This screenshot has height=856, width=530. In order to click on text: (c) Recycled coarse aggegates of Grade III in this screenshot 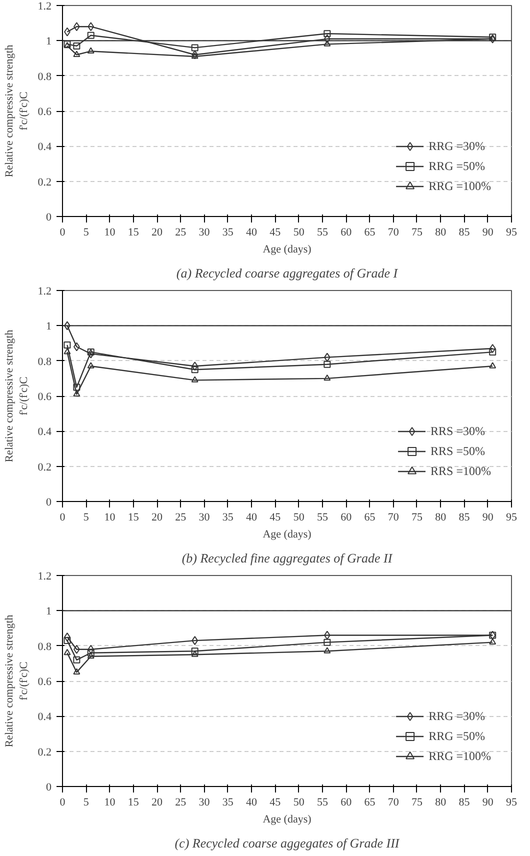, I will do `click(287, 843)`.